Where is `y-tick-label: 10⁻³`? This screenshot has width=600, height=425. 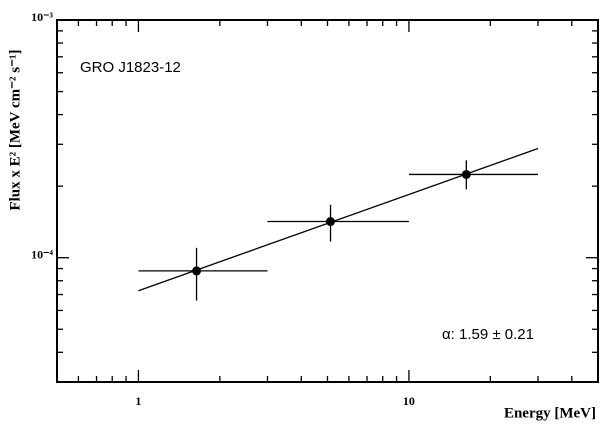 y-tick-label: 10⁻³ is located at coordinates (42, 17).